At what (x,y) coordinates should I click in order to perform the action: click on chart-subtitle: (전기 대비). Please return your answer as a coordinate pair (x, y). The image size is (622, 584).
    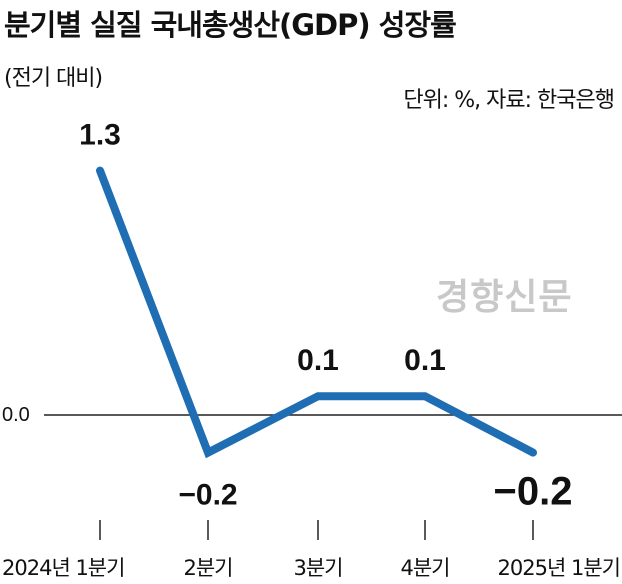
    Looking at the image, I should click on (53, 78).